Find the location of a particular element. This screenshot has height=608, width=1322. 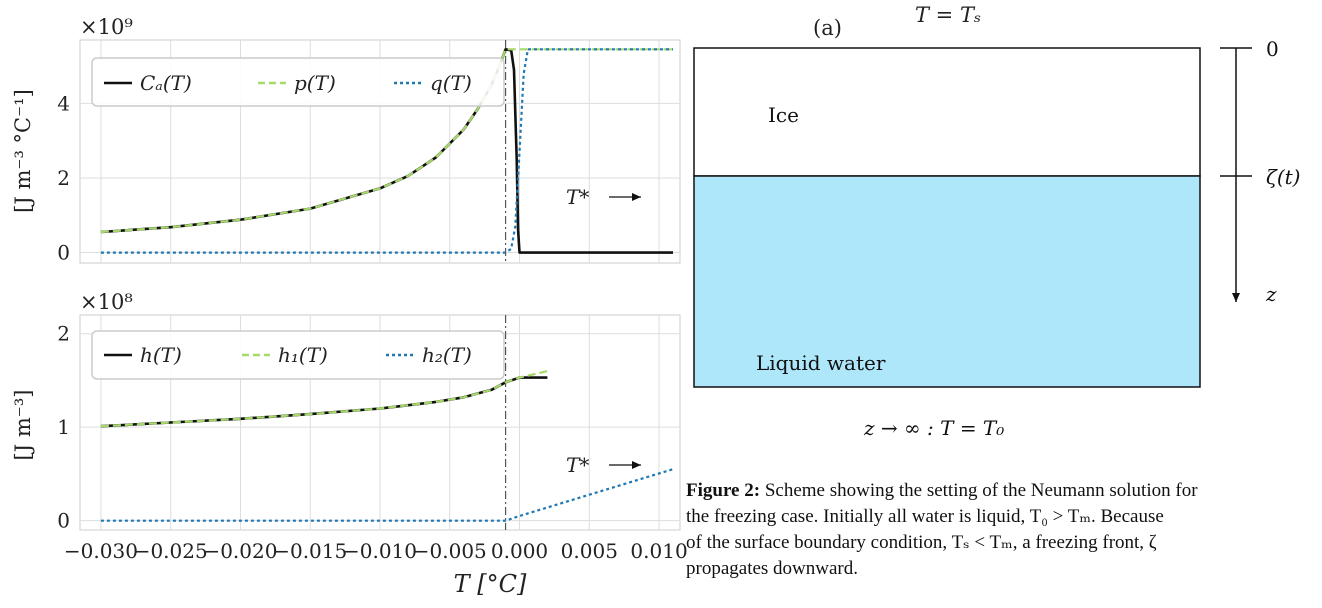

ice-label: Ice is located at coordinates (783, 115).